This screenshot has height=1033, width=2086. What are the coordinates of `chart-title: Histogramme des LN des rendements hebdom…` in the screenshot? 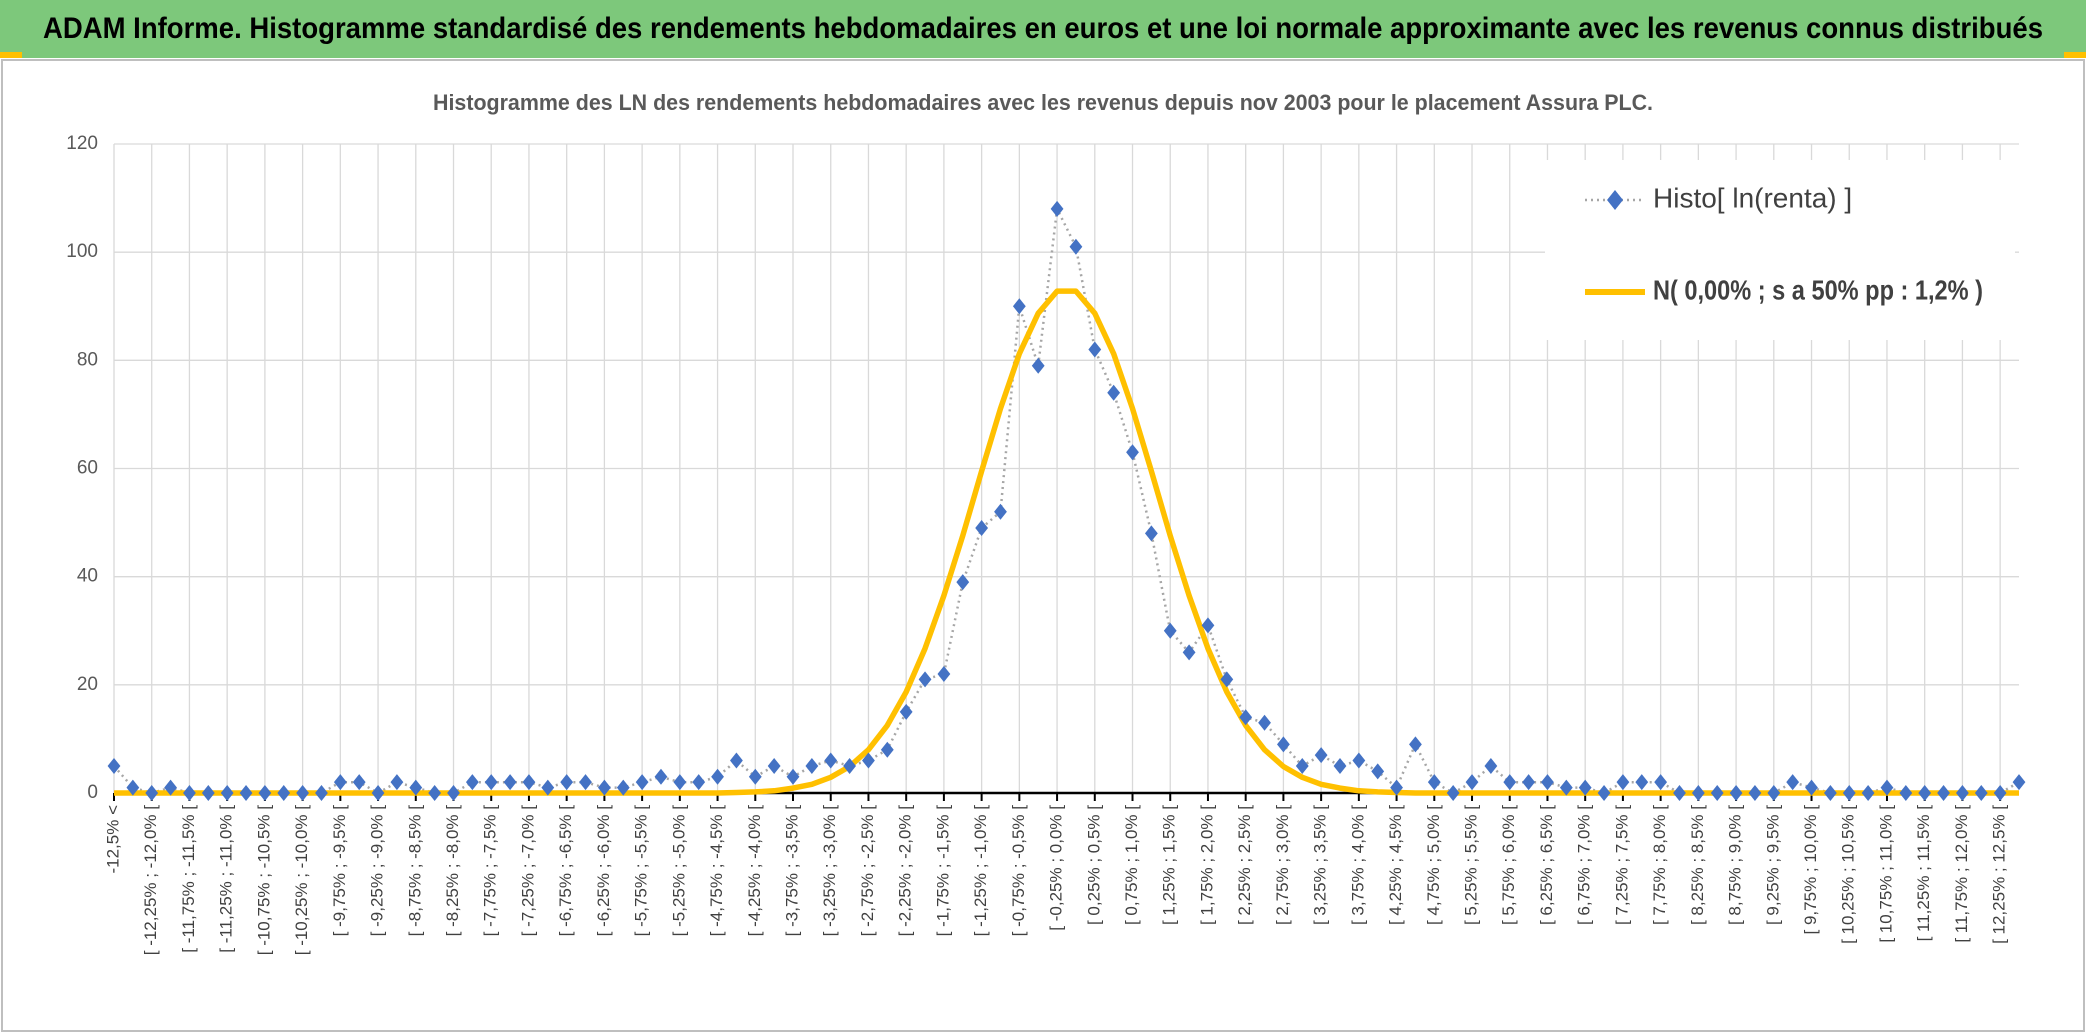 It's located at (1043, 102).